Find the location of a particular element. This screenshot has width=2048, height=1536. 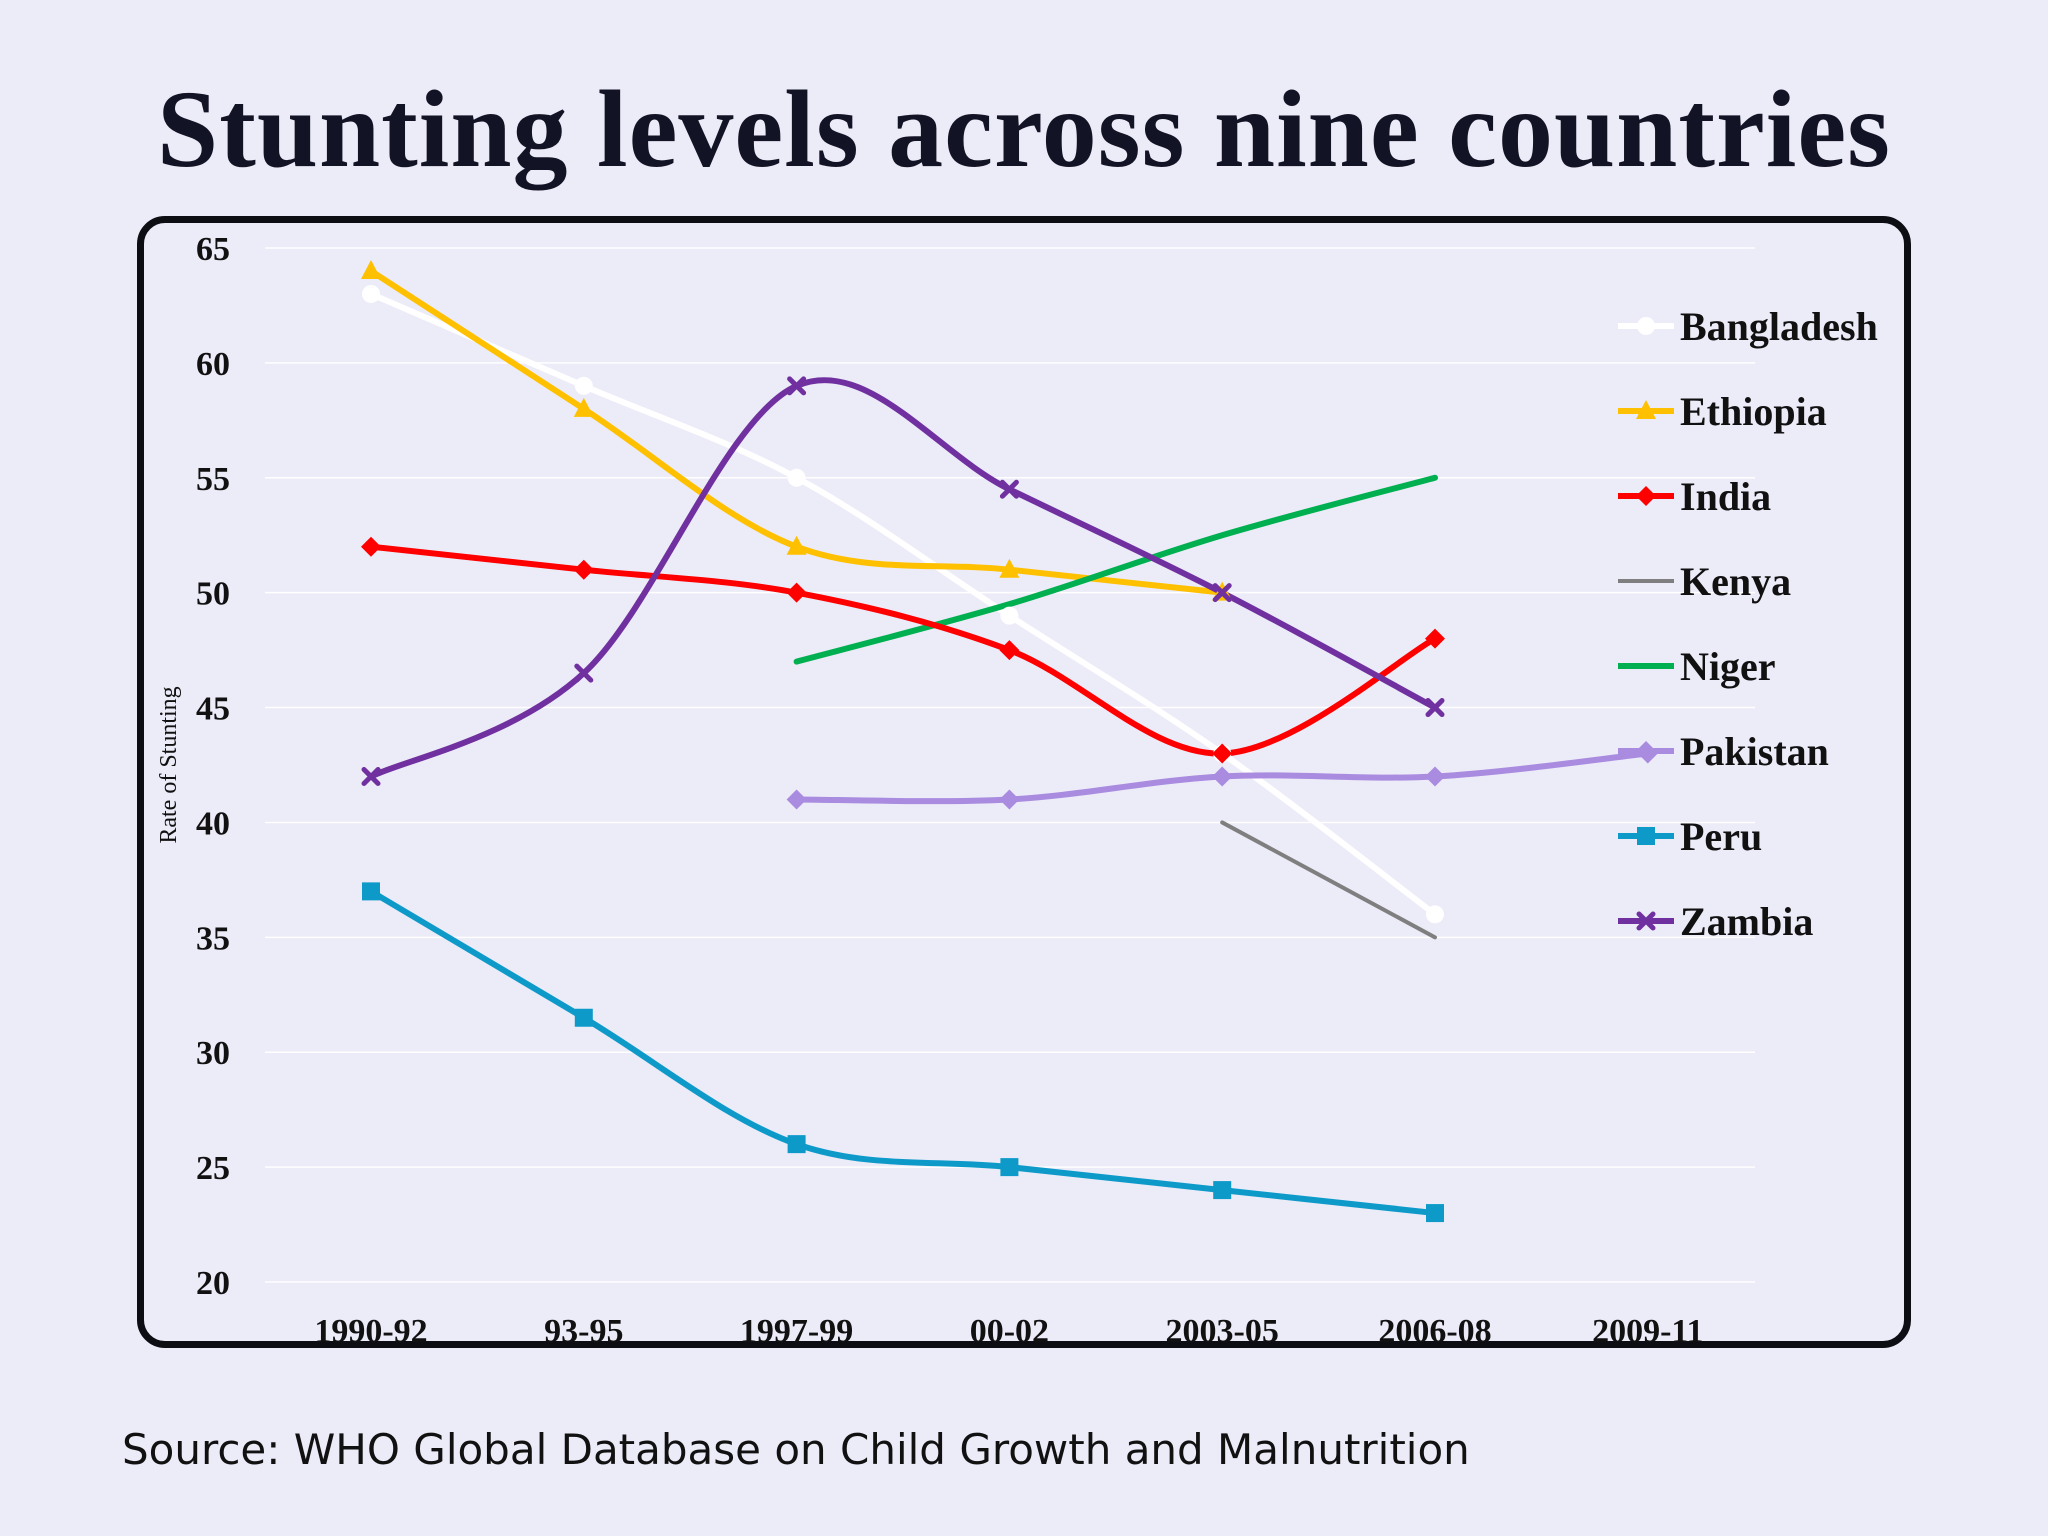

chart-title: Stunting levels across nine countries is located at coordinates (1024, 129).